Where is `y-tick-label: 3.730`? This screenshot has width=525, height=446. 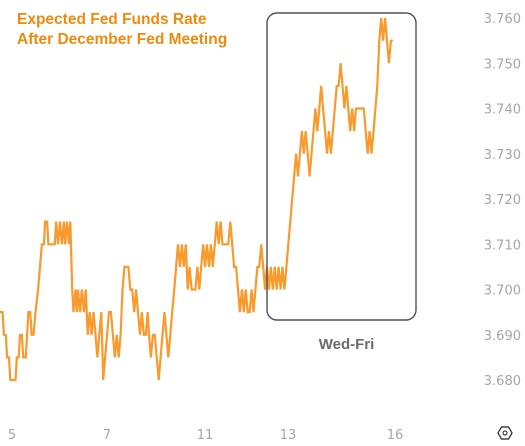
y-tick-label: 3.730 is located at coordinates (502, 155).